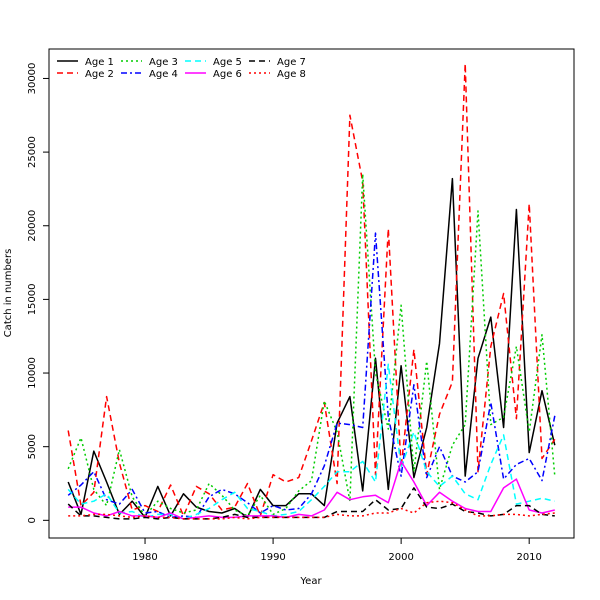 The width and height of the screenshot is (600, 600). Describe the element at coordinates (291, 62) in the screenshot. I see `legend-label-age-7: Age 7` at that location.